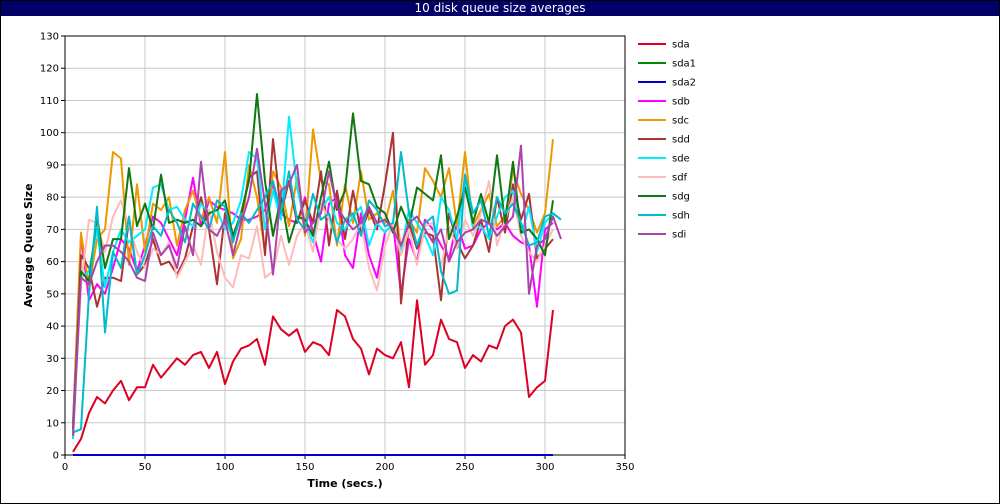 This screenshot has width=1000, height=504. What do you see at coordinates (52, 327) in the screenshot?
I see `y-tick-label: 40` at bounding box center [52, 327].